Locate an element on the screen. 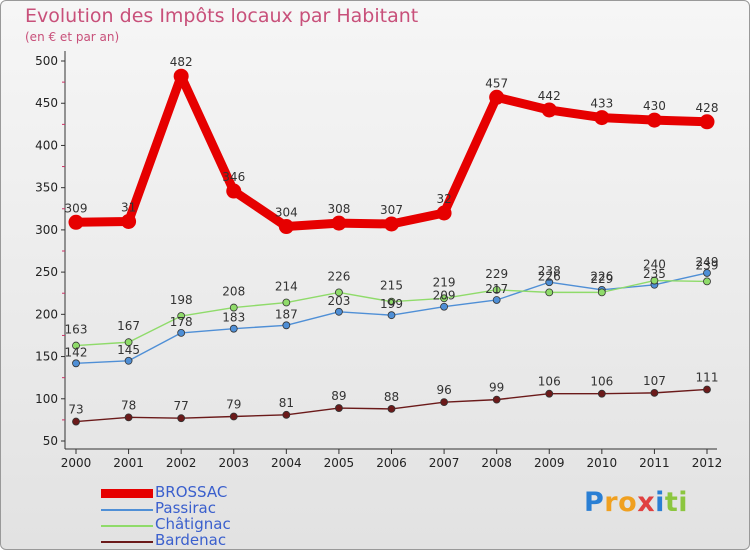 The height and width of the screenshot is (550, 750). y-tick-label: 400 is located at coordinates (46, 145).